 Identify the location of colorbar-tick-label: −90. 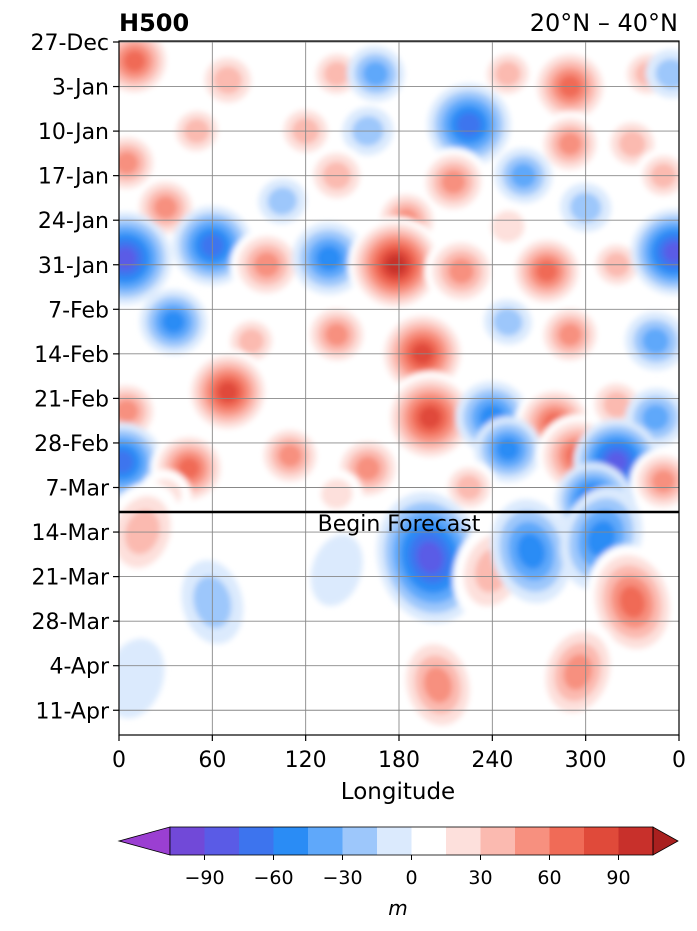
(204, 878).